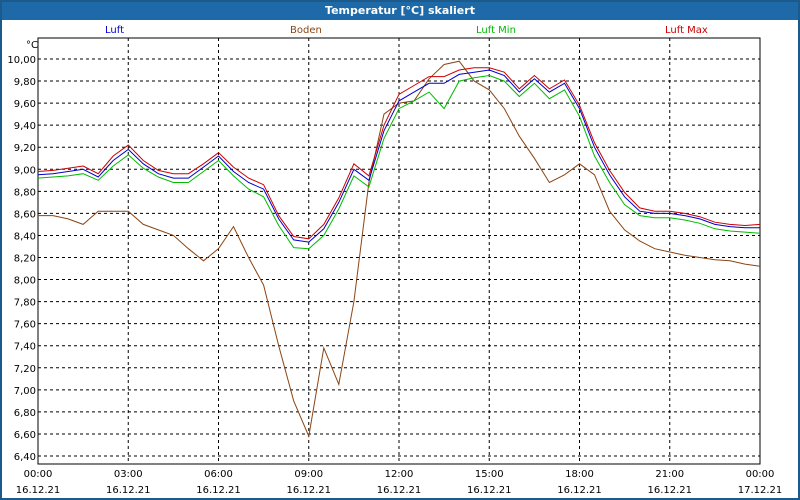 This screenshot has width=800, height=500. Describe the element at coordinates (25, 126) in the screenshot. I see `y-tick-label: 9,40` at that location.